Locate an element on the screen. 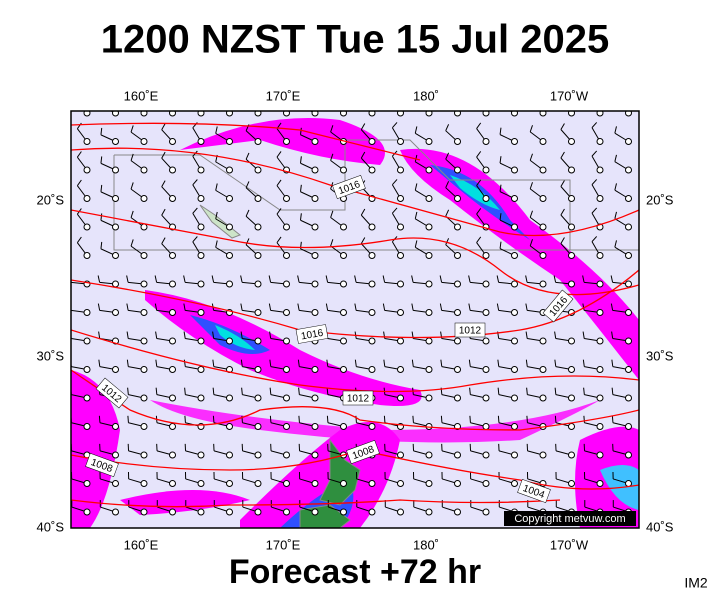 The width and height of the screenshot is (711, 600). isobar-label: 1016 is located at coordinates (312, 334).